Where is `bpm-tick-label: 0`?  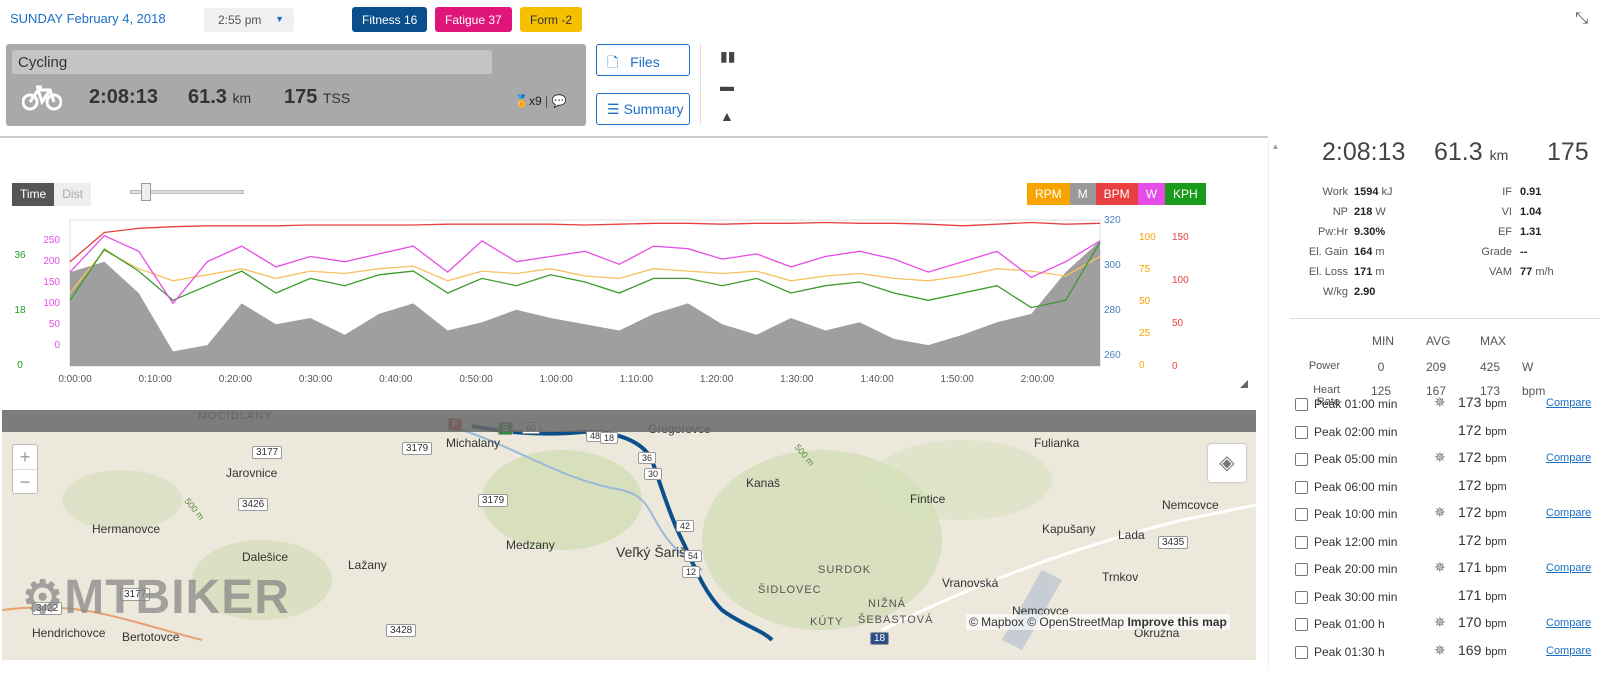 bpm-tick-label: 0 is located at coordinates (1175, 366).